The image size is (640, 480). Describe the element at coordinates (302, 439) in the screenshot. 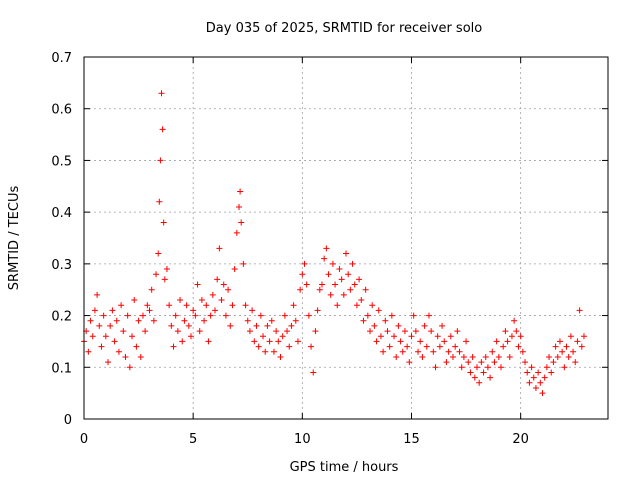

I see `x-tick-label: 10` at that location.